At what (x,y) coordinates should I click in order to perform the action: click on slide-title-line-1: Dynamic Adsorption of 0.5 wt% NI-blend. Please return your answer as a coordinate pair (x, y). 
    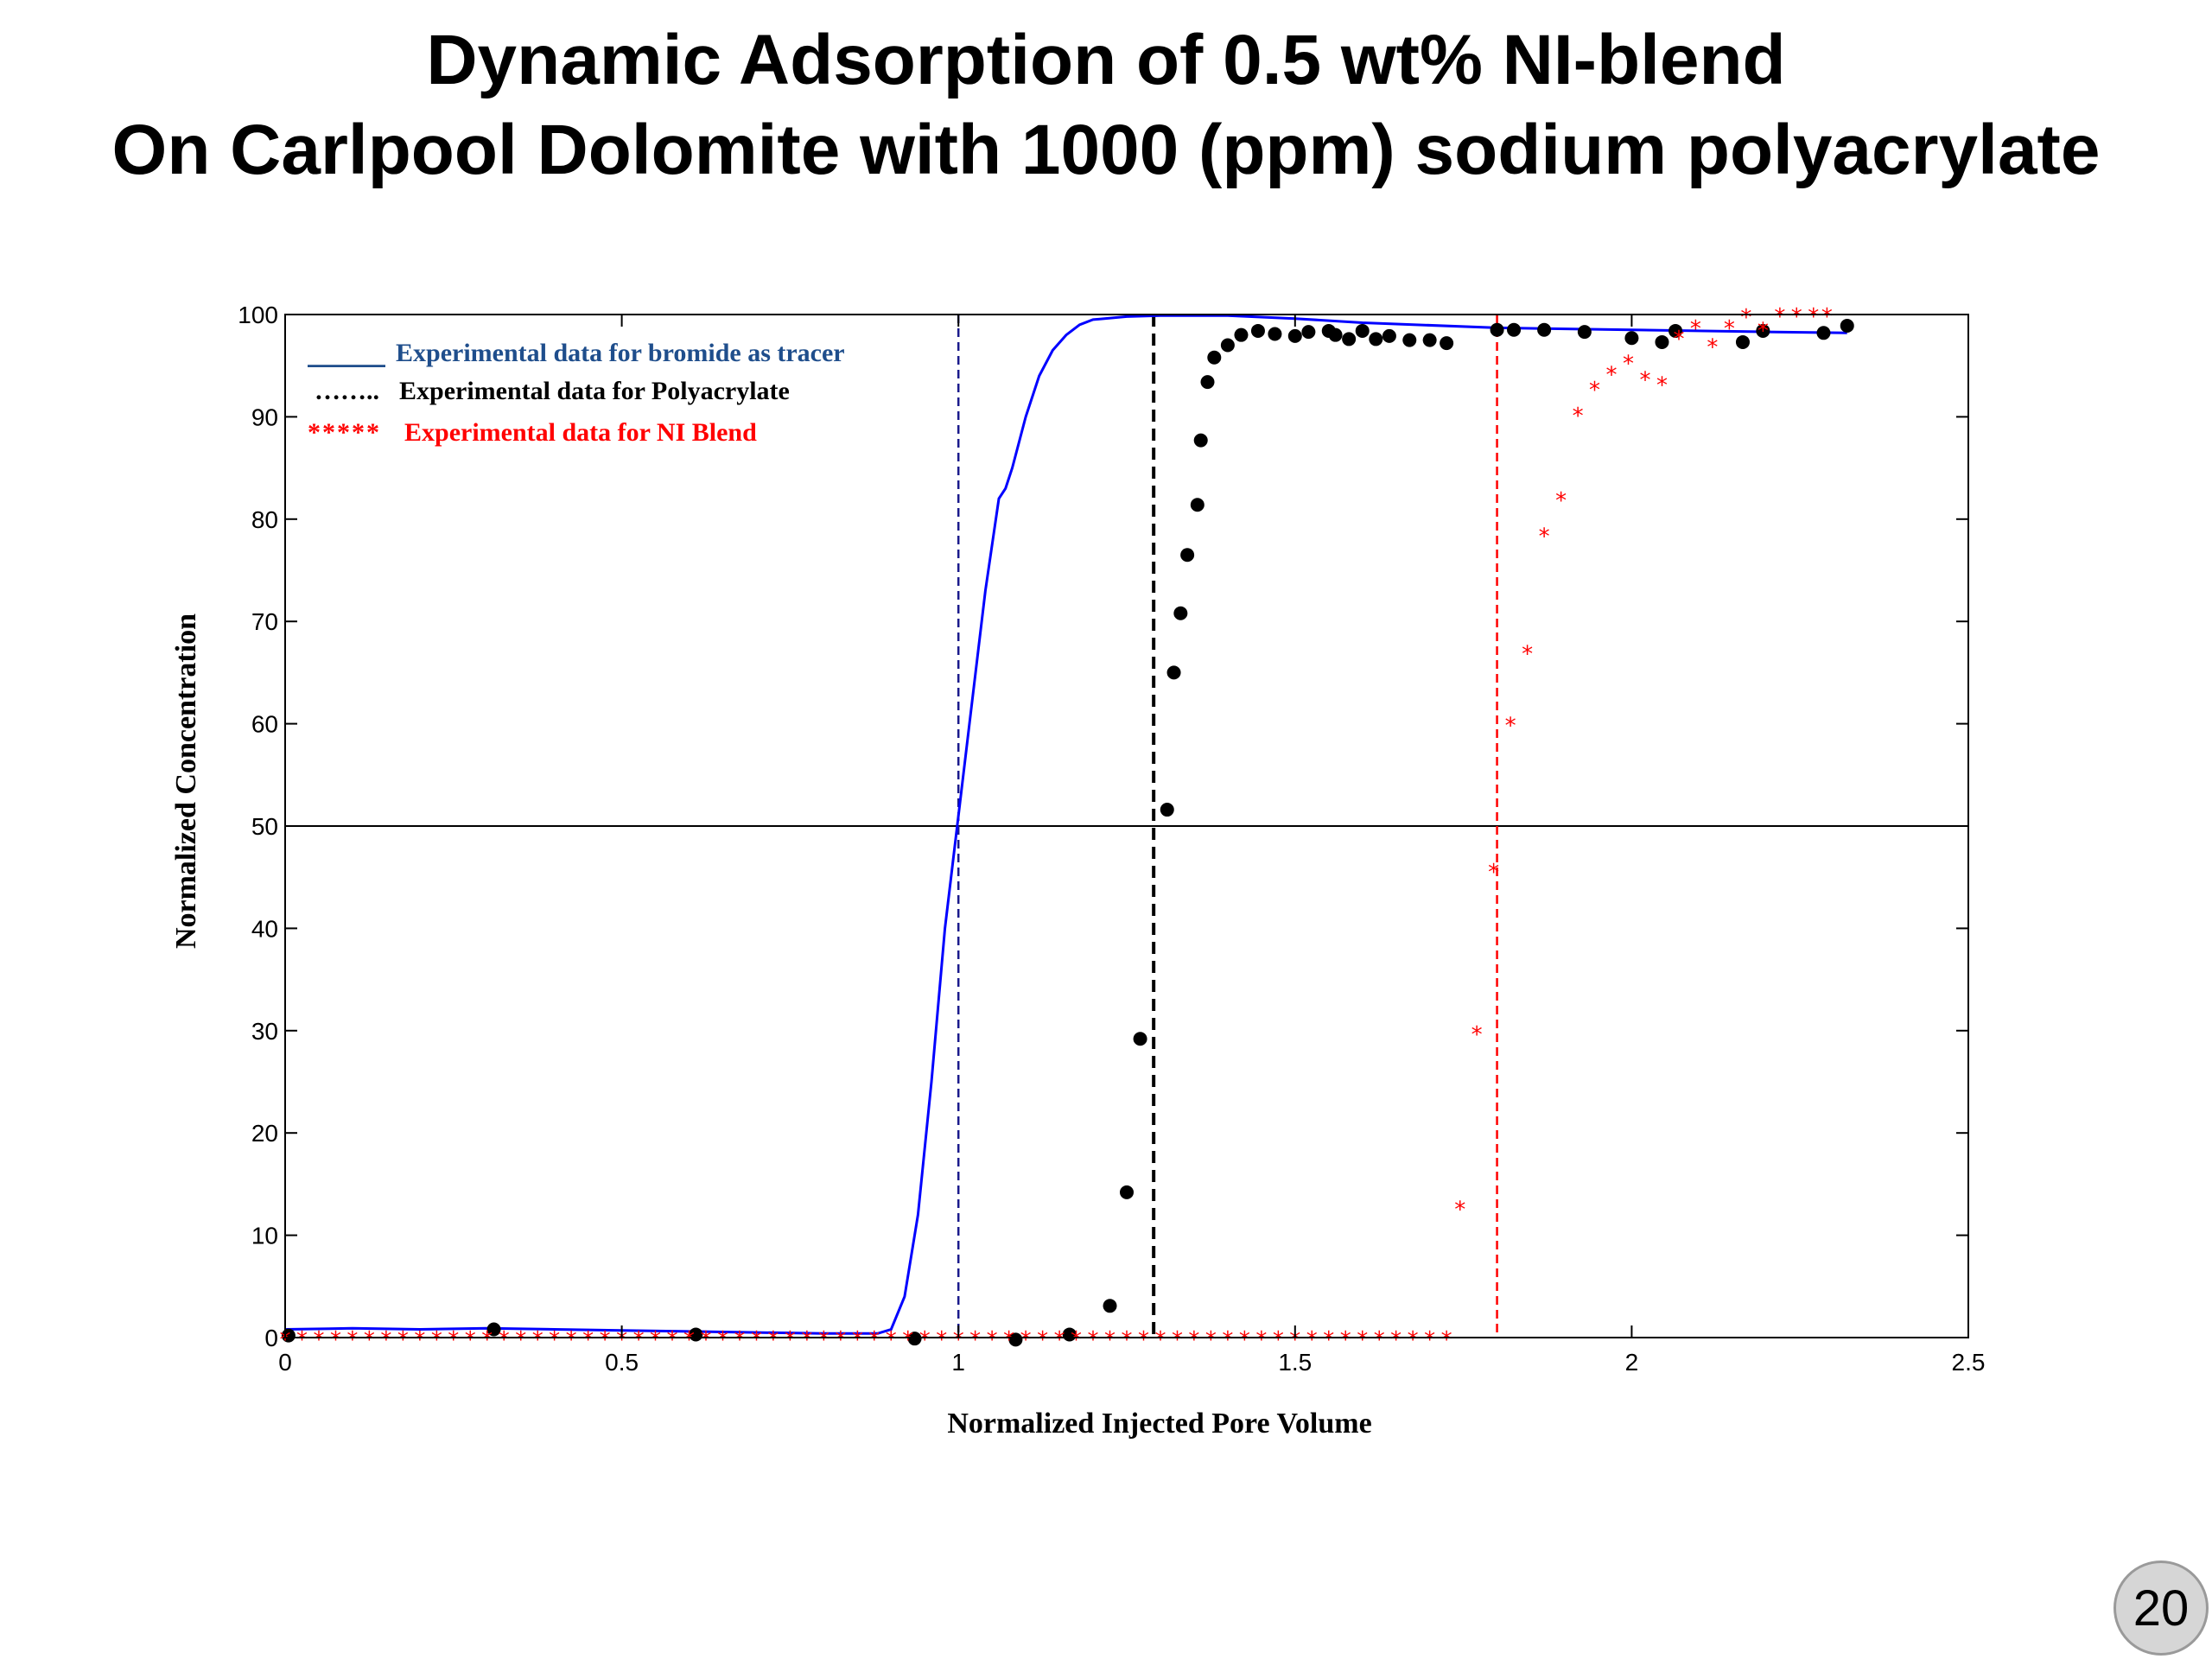
    Looking at the image, I should click on (1106, 60).